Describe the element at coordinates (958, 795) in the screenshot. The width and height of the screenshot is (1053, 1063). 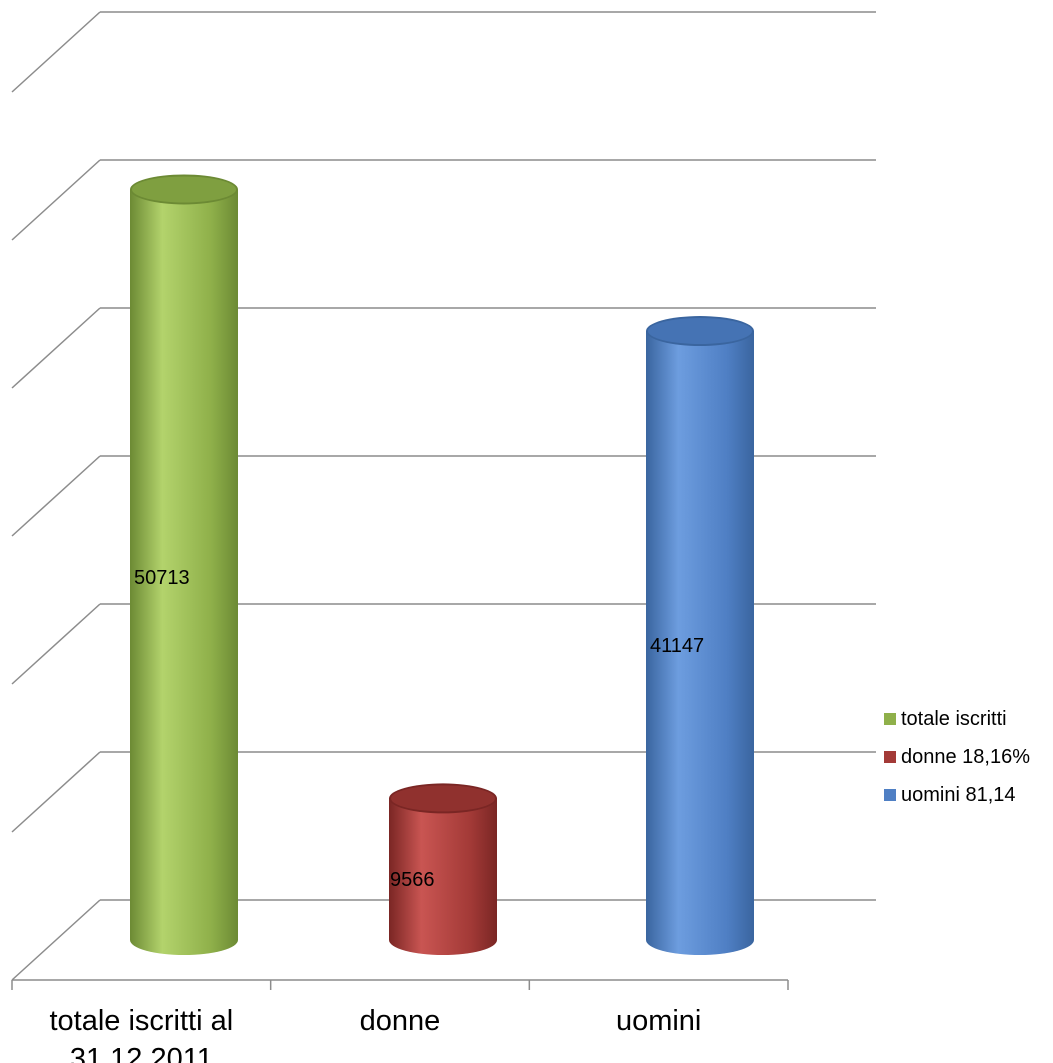
I see `legend-entry: uomini 81,14` at that location.